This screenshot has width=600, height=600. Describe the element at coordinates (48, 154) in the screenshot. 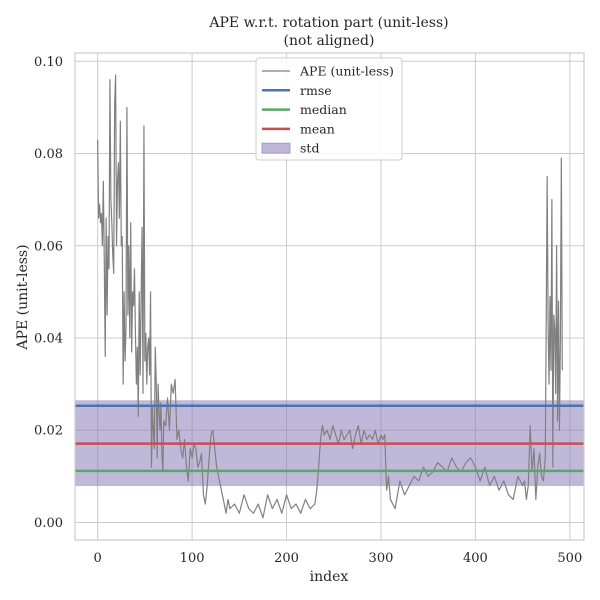

I see `y-tick-label: 0.08` at that location.